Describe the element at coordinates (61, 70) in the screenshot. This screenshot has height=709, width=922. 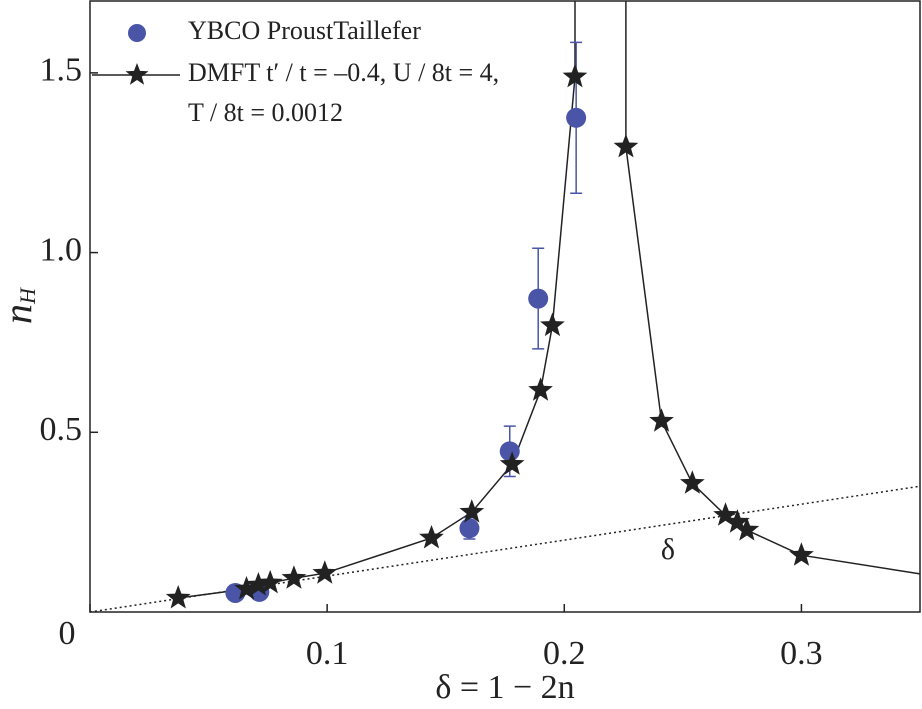
I see `y-tick-label: 1.5` at that location.